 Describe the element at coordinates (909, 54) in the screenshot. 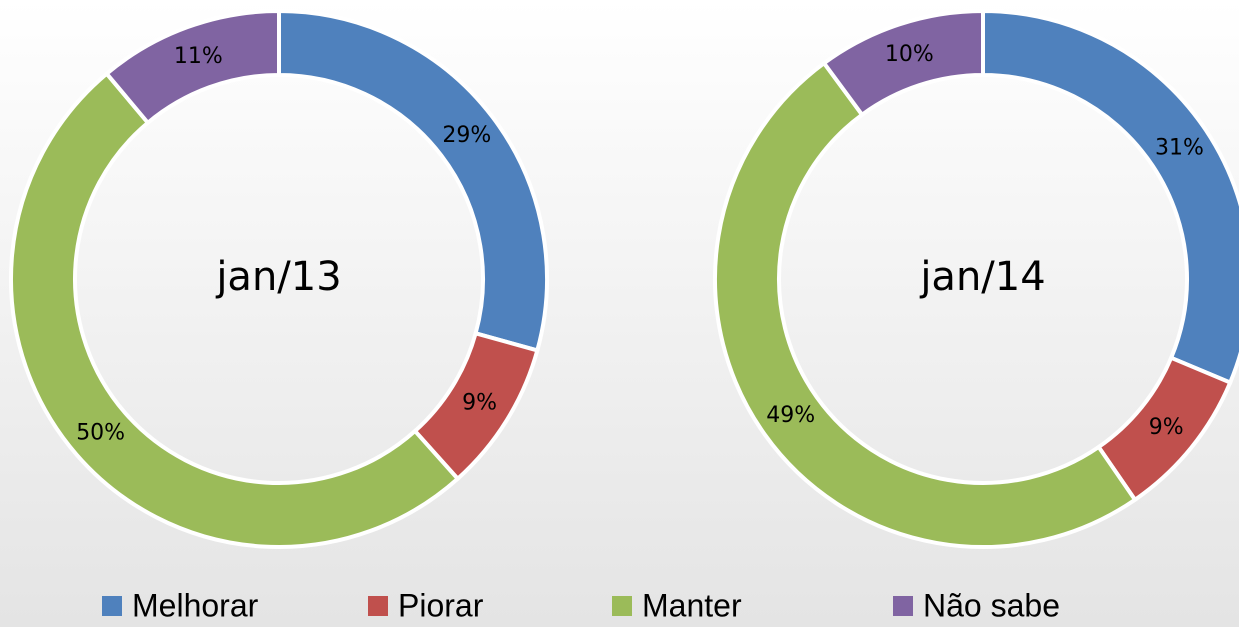

I see `value-label: 10%` at that location.